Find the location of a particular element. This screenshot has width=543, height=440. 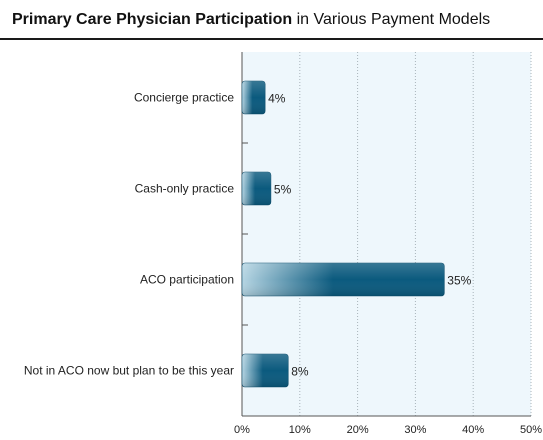

category-label: Concierge practice is located at coordinates (184, 98).